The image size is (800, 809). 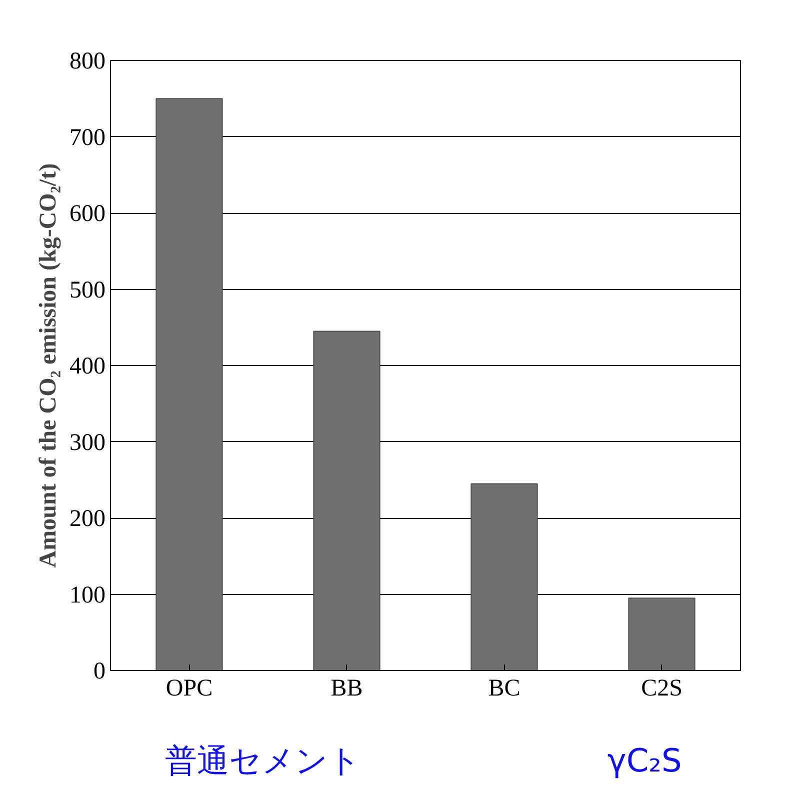 I want to click on x-tick-label: BB, so click(x=346, y=689).